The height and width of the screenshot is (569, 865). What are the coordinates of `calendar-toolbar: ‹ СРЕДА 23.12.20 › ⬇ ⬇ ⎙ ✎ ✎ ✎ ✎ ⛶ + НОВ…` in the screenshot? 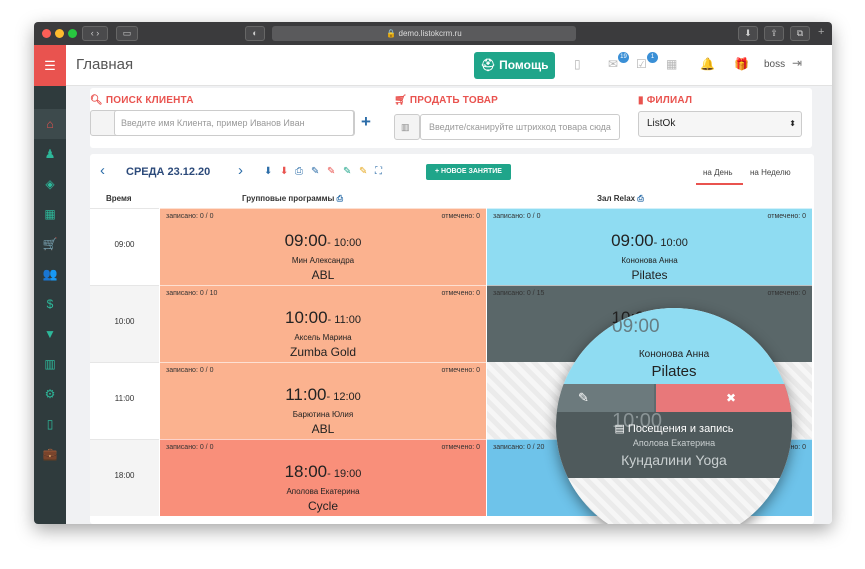 It's located at (452, 171).